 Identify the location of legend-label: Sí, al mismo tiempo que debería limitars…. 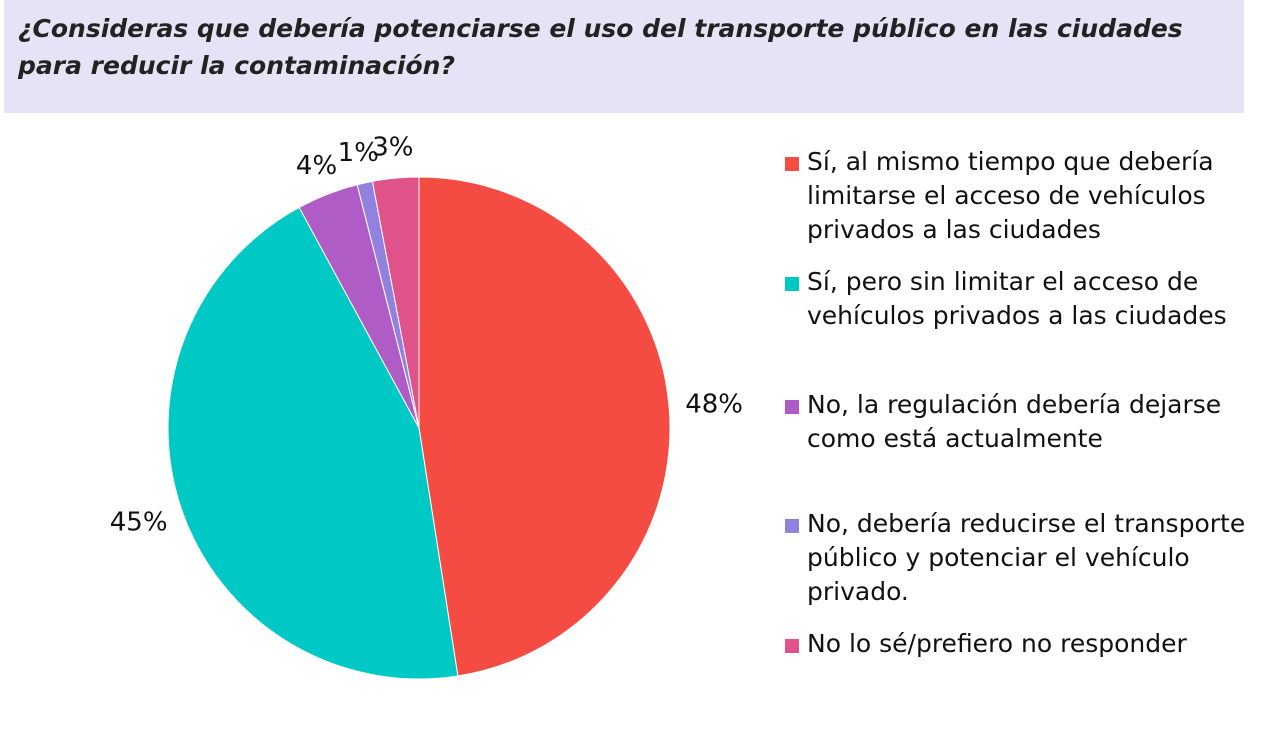
(1010, 195).